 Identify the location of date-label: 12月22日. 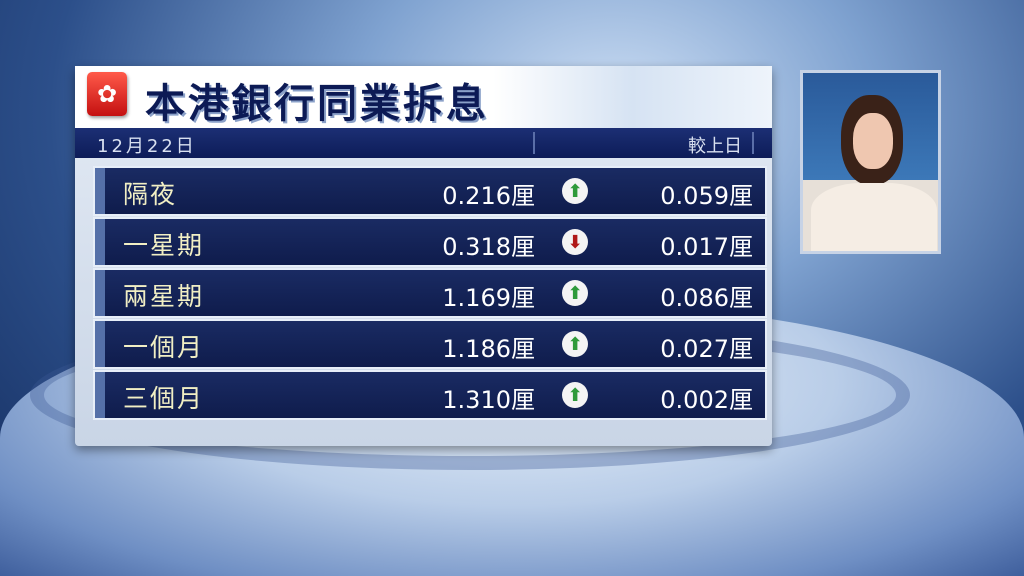
(147, 146).